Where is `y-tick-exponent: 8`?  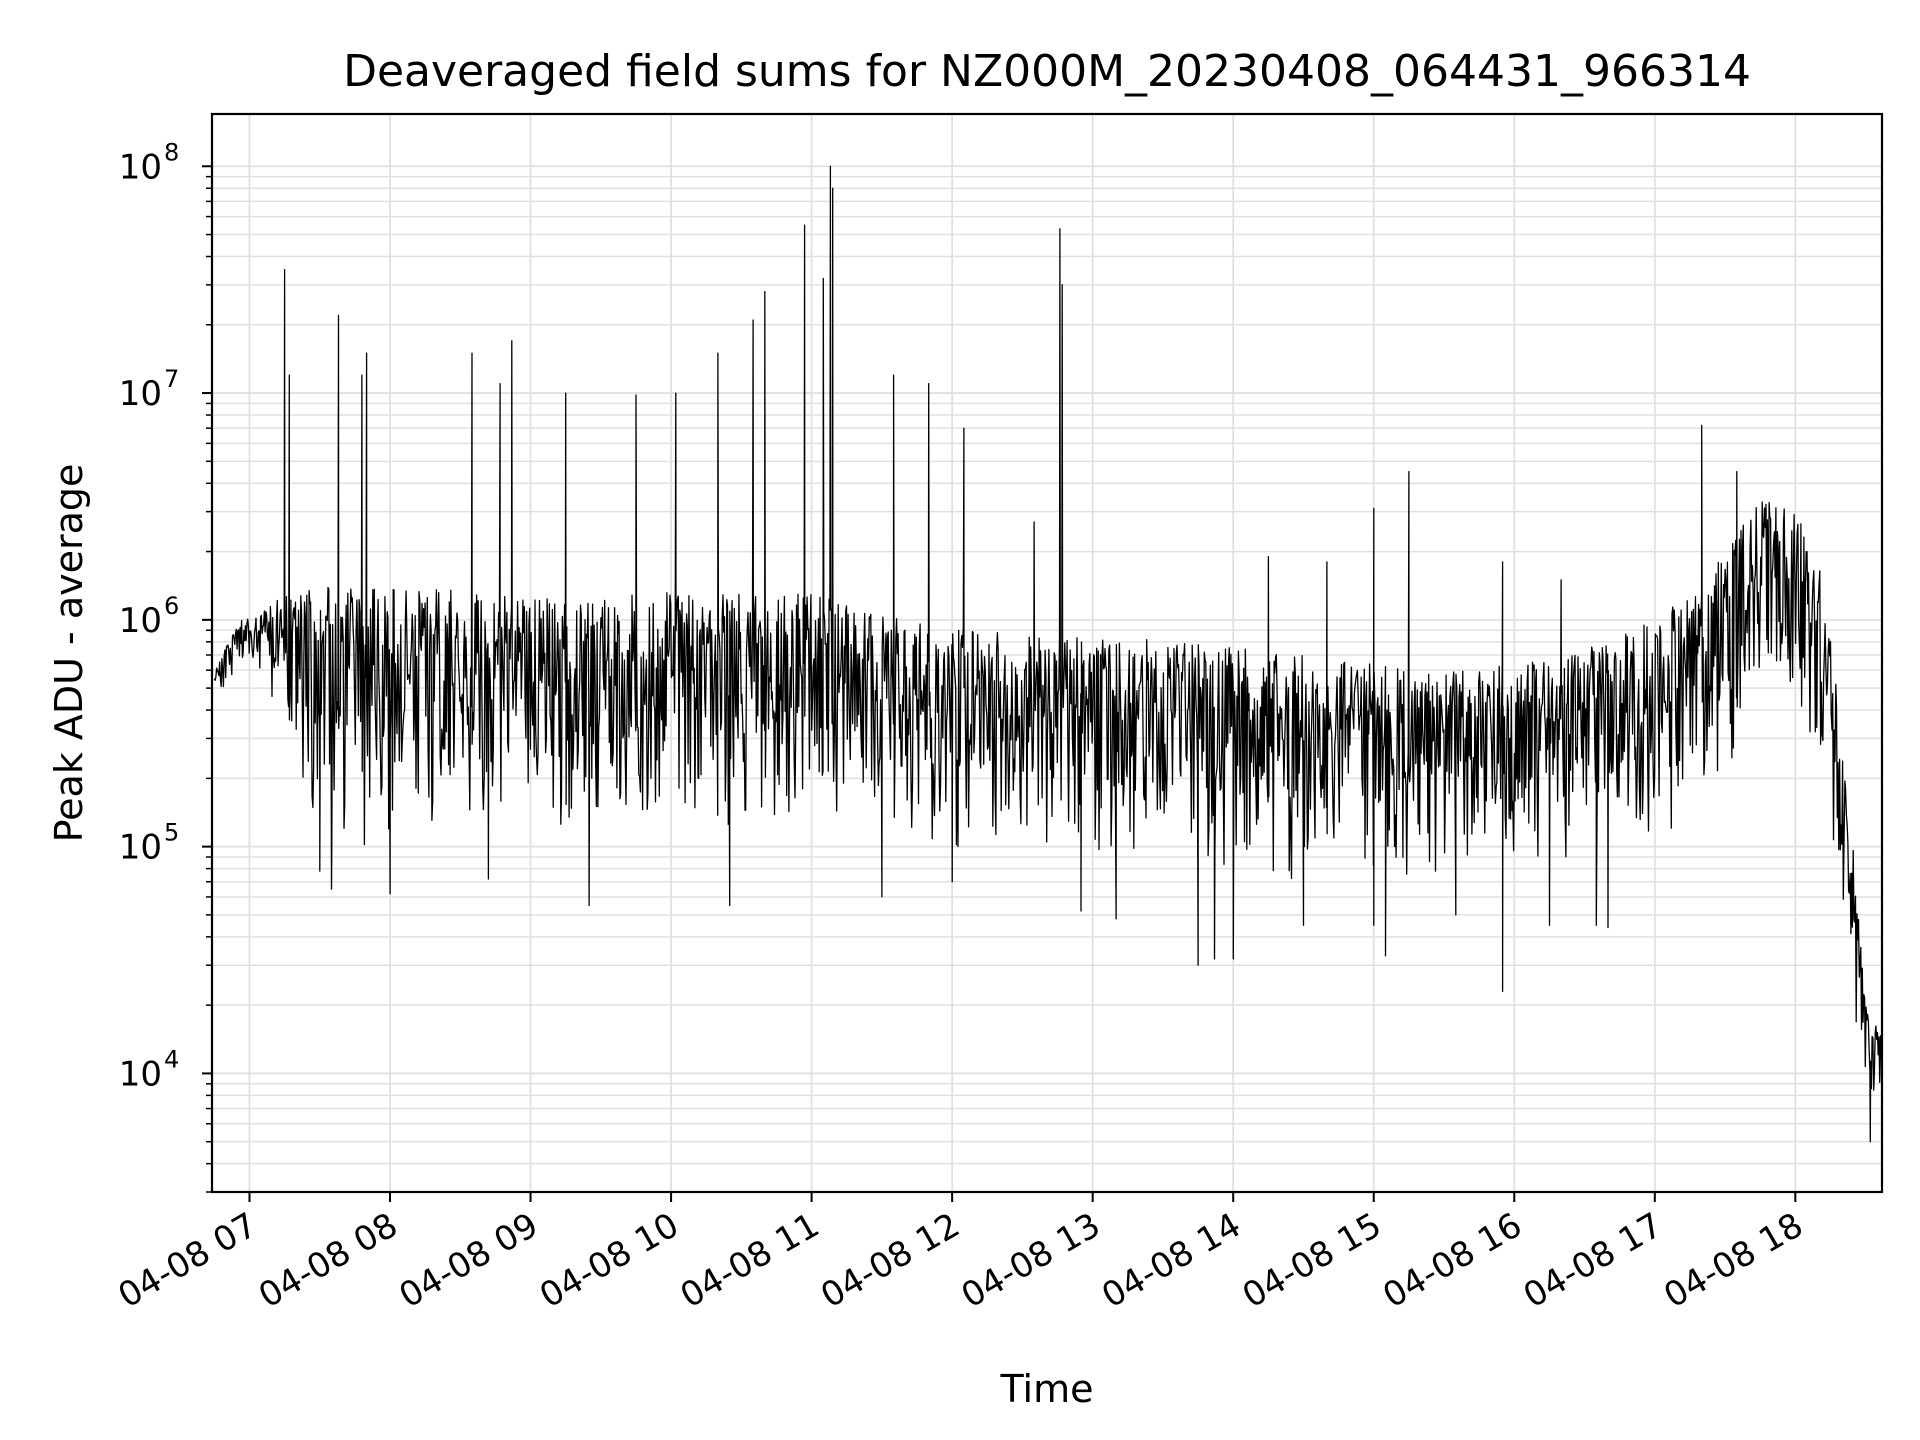 y-tick-exponent: 8 is located at coordinates (171, 152).